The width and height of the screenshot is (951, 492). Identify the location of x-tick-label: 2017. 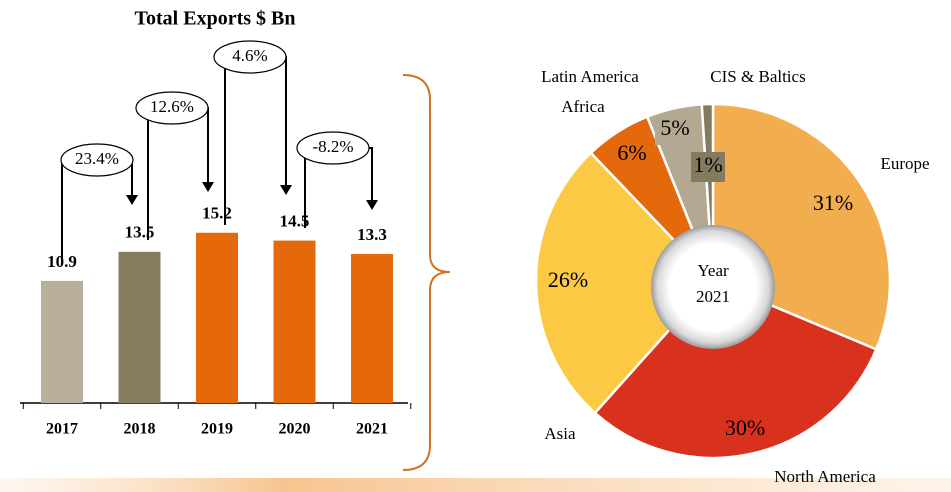
(62, 429).